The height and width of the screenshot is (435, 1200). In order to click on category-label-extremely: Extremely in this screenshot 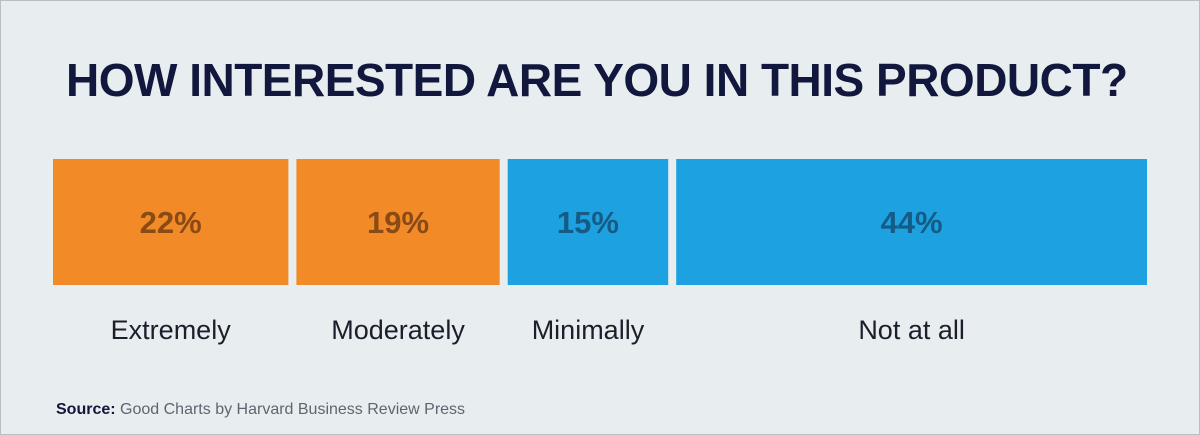, I will do `click(171, 330)`.